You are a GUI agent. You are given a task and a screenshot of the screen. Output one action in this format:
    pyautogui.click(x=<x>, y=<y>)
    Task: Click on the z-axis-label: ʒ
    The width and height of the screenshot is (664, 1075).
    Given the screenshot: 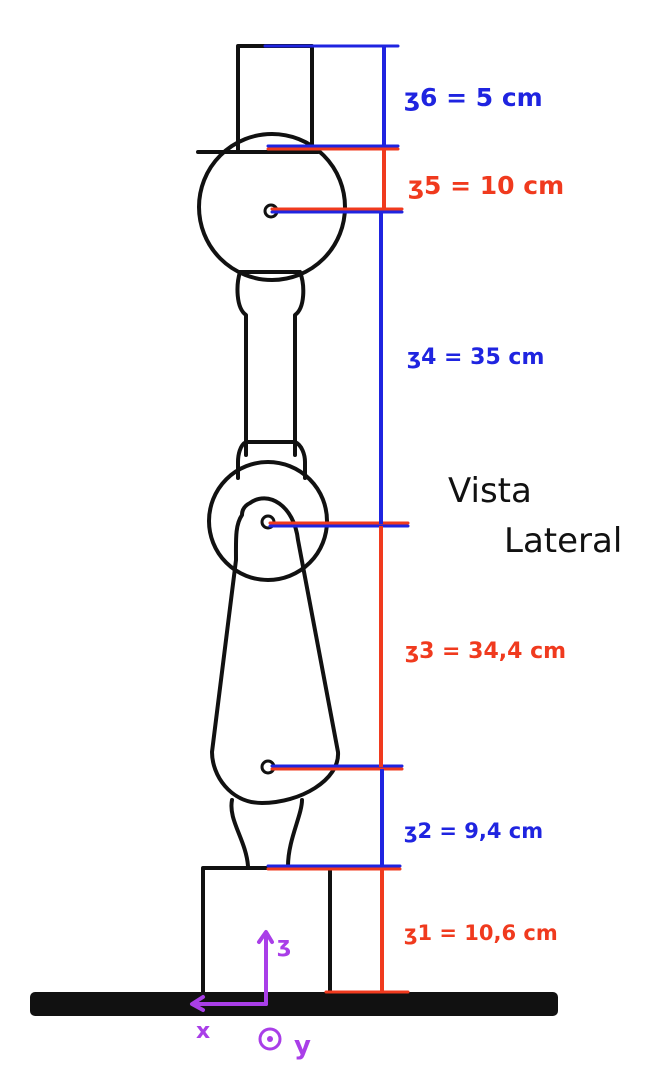 What is the action you would take?
    pyautogui.click(x=284, y=945)
    